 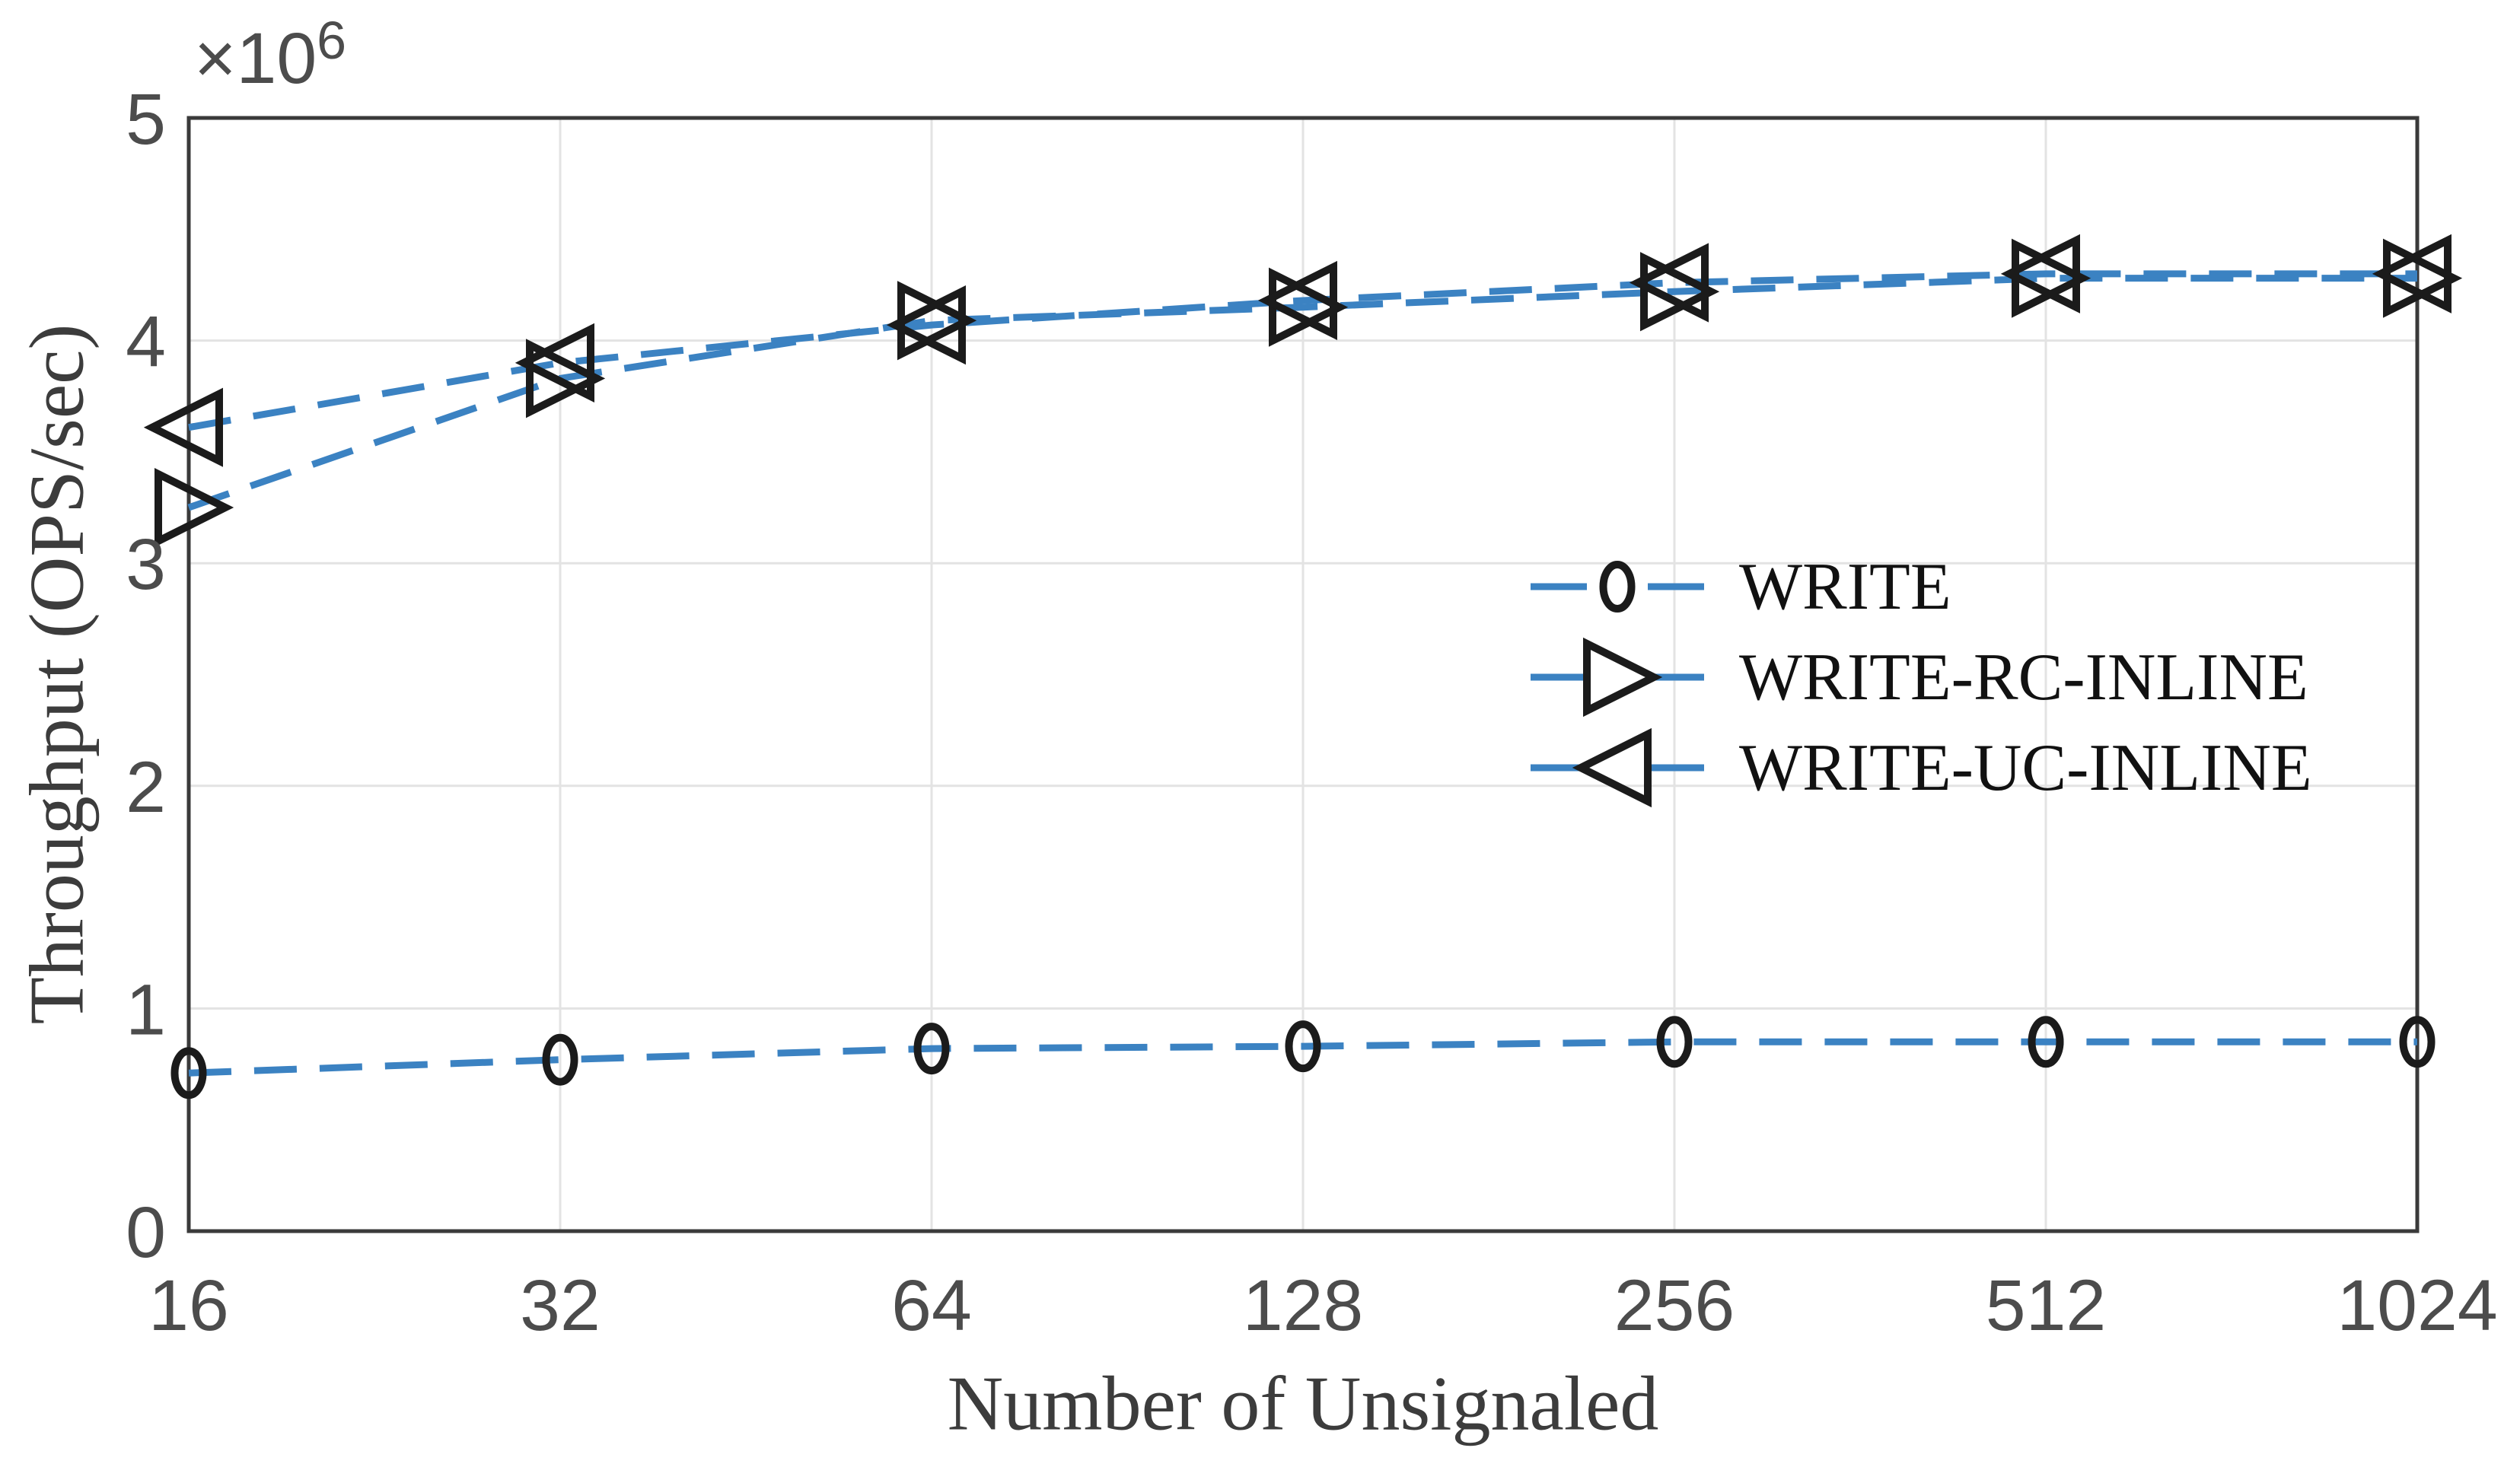 I want to click on legend-label: WRITE-RC-INLINE, so click(x=2023, y=677).